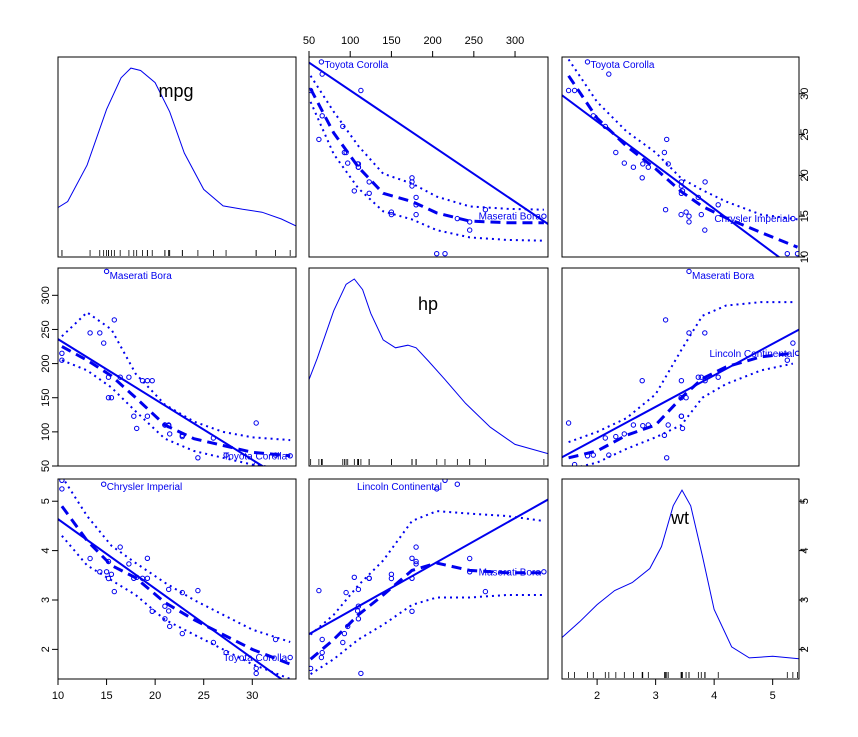 The image size is (858, 737). What do you see at coordinates (515, 41) in the screenshot?
I see `x-tick-label-hp: 300` at bounding box center [515, 41].